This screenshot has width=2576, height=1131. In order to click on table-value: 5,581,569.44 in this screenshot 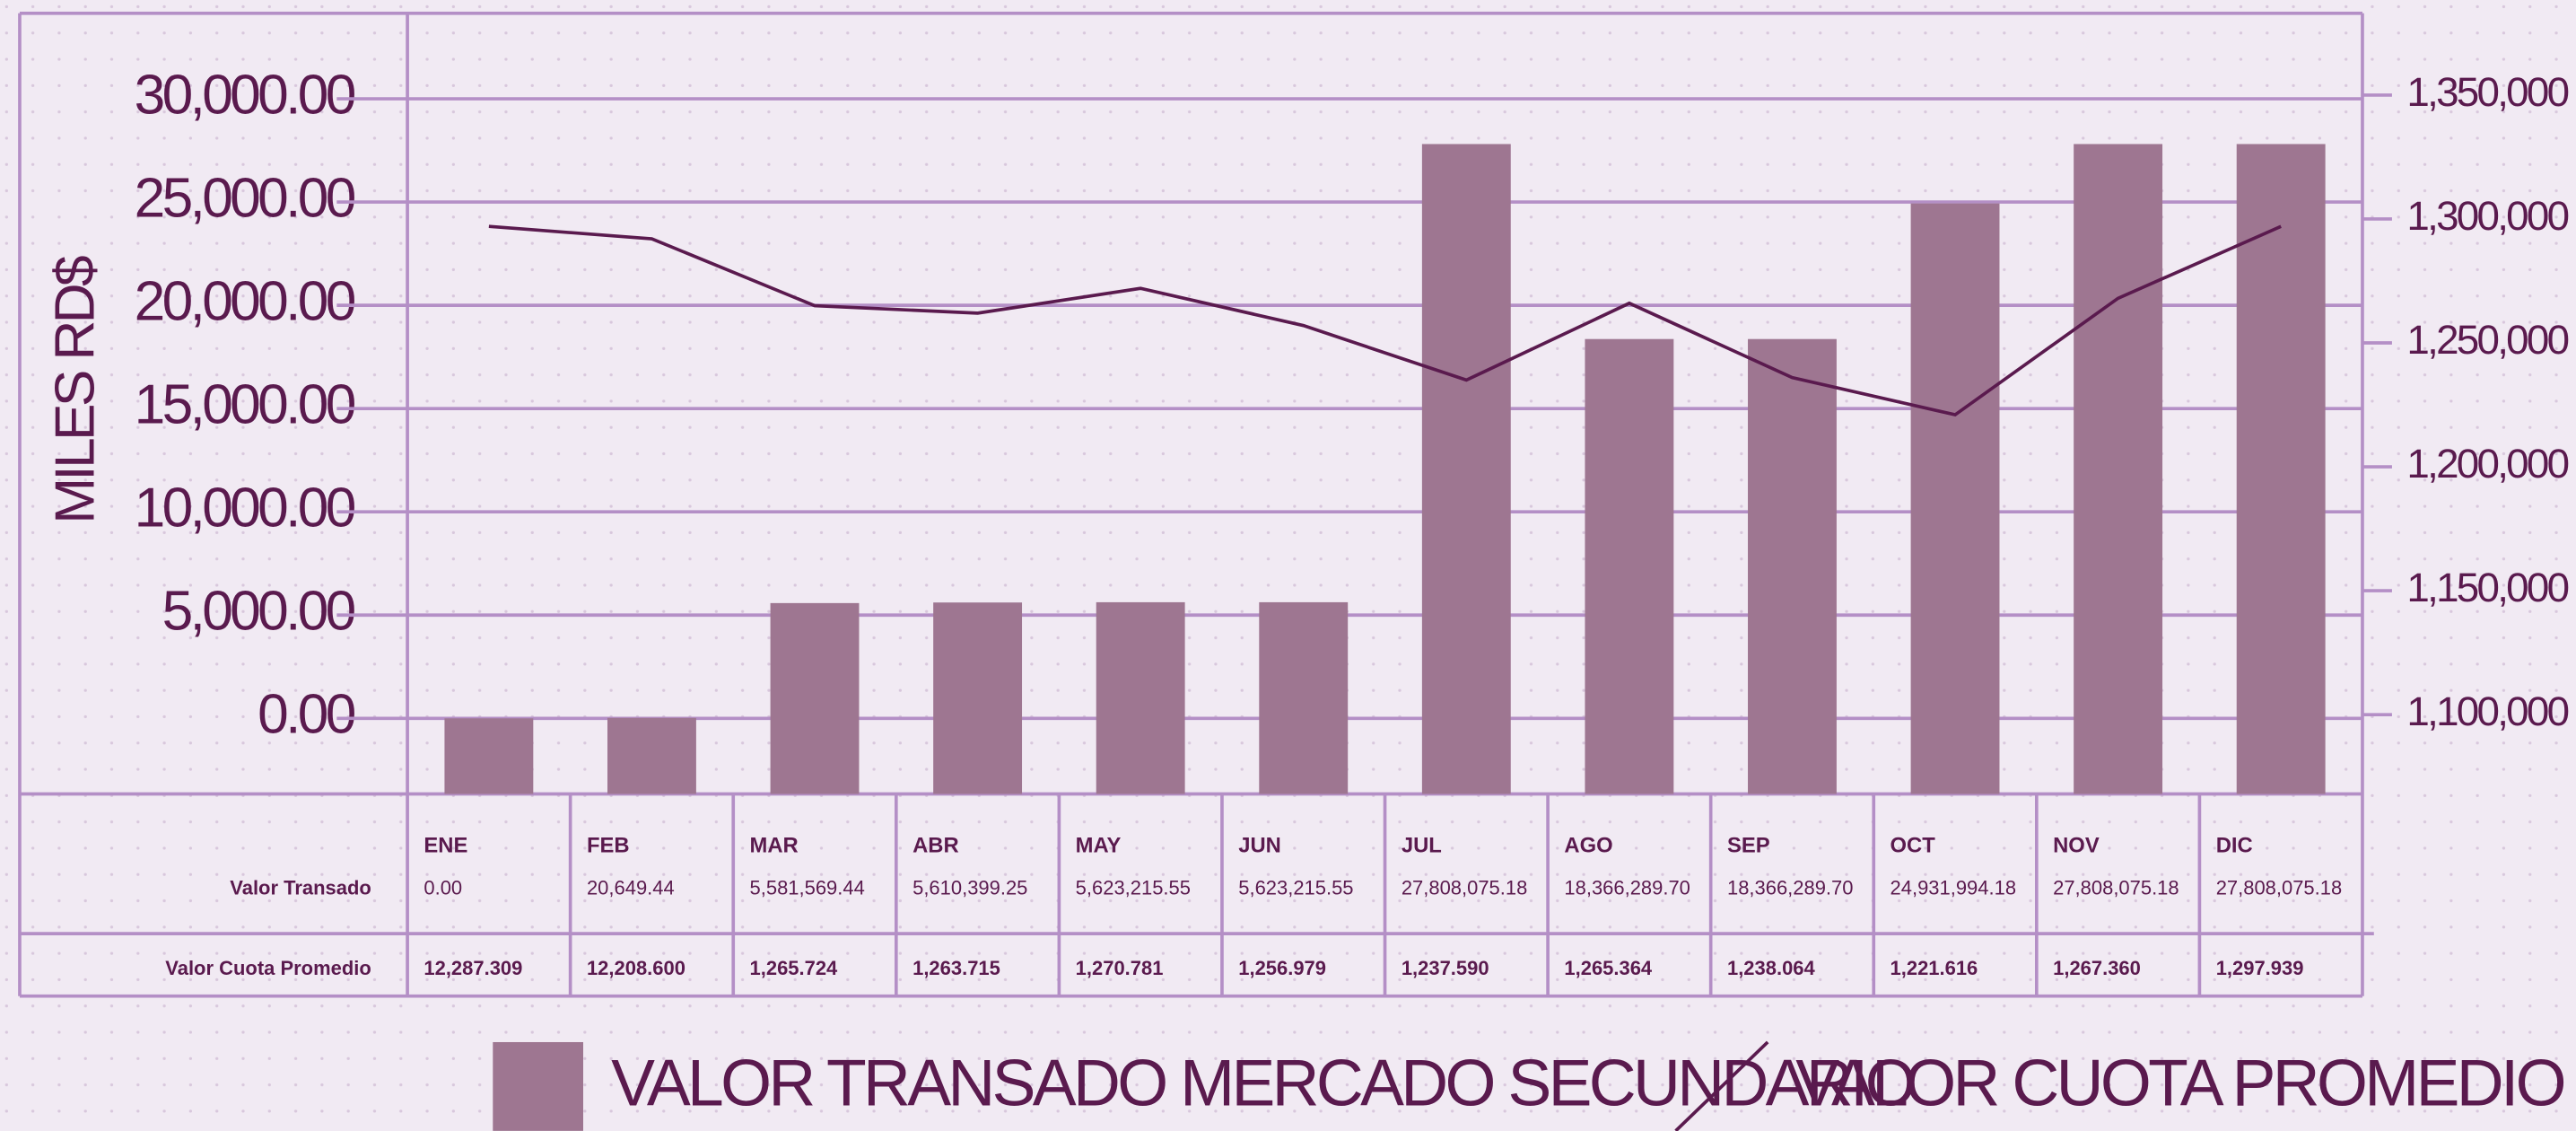, I will do `click(808, 888)`.